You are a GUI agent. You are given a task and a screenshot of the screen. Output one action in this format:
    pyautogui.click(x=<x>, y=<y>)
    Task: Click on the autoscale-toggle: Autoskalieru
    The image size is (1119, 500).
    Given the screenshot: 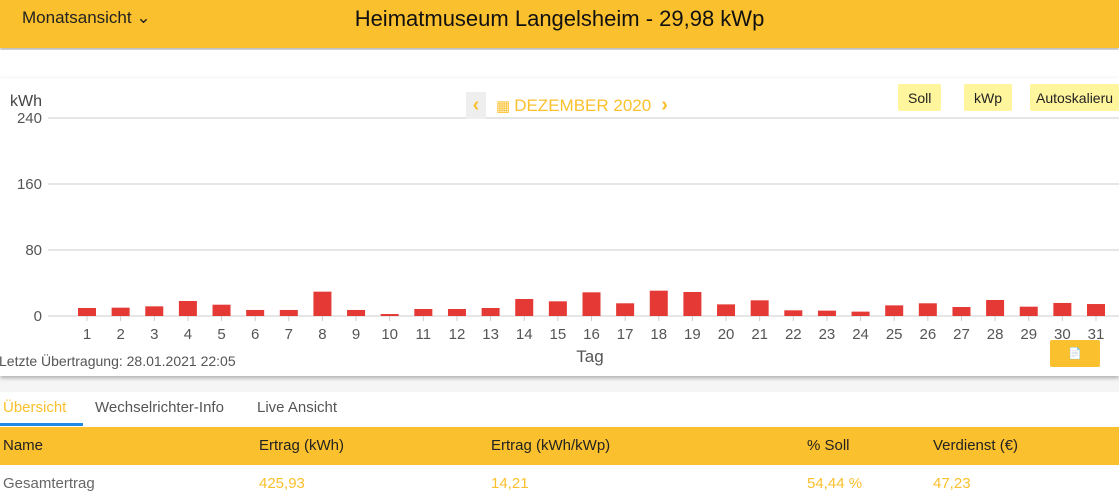 What is the action you would take?
    pyautogui.click(x=1074, y=97)
    